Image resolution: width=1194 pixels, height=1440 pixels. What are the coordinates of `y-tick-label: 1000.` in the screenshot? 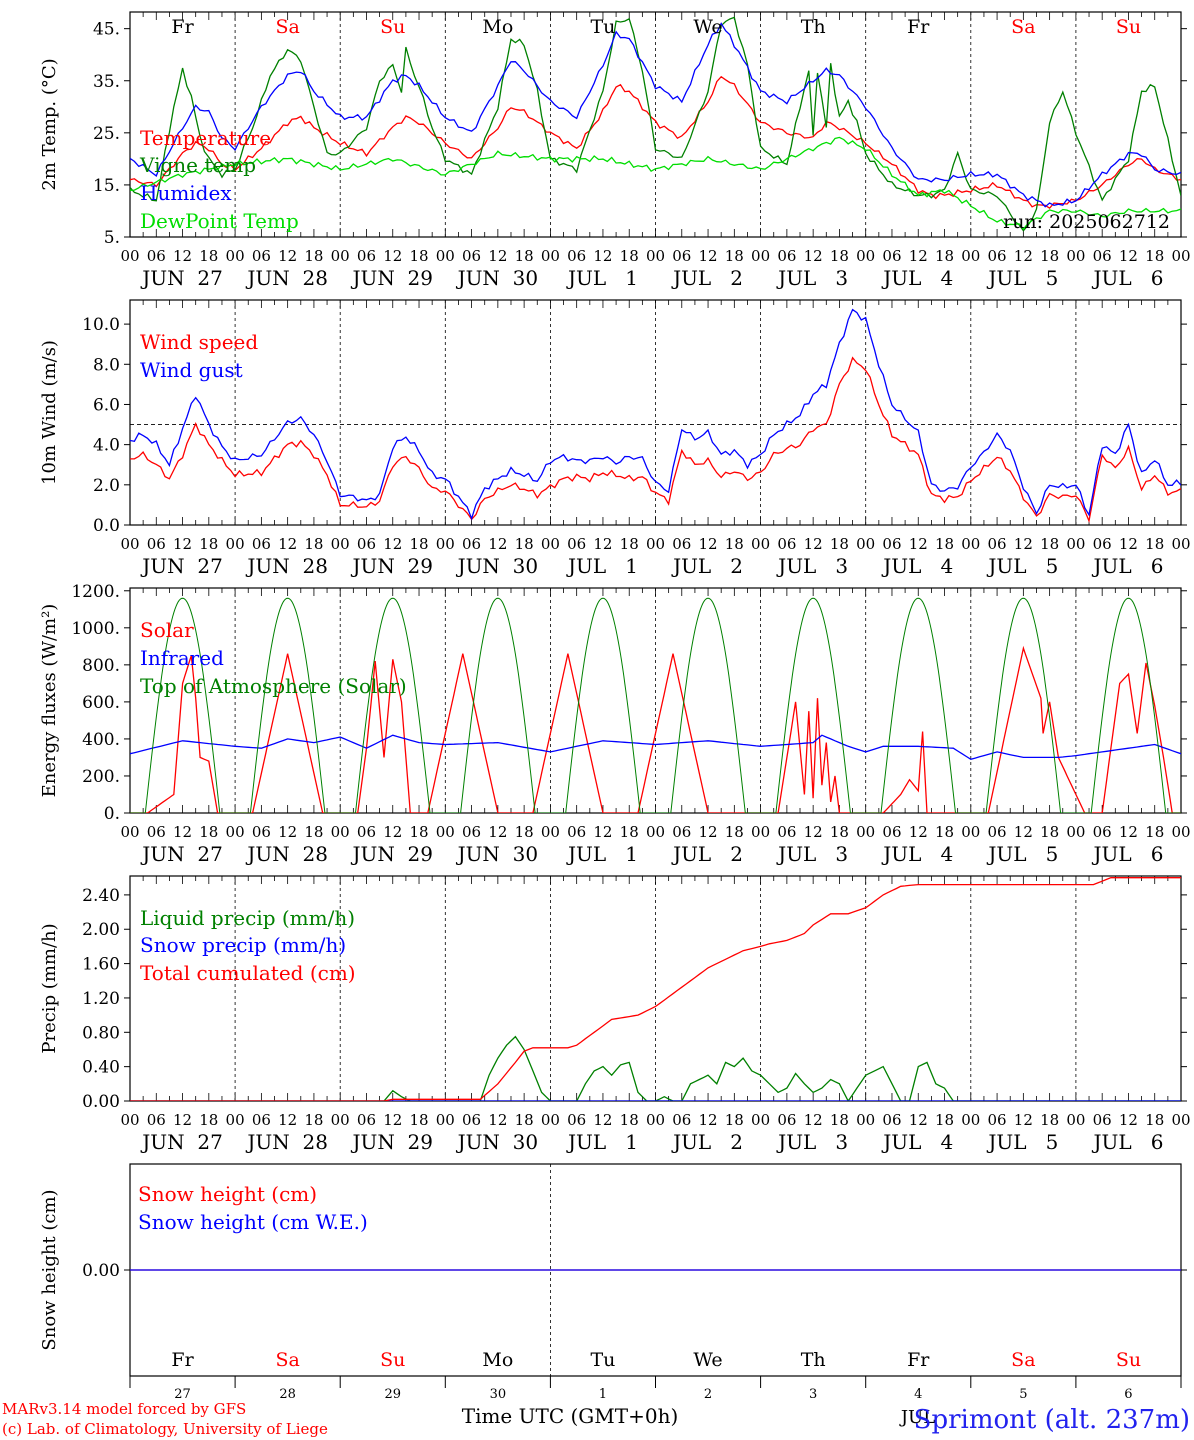 It's located at (95, 629).